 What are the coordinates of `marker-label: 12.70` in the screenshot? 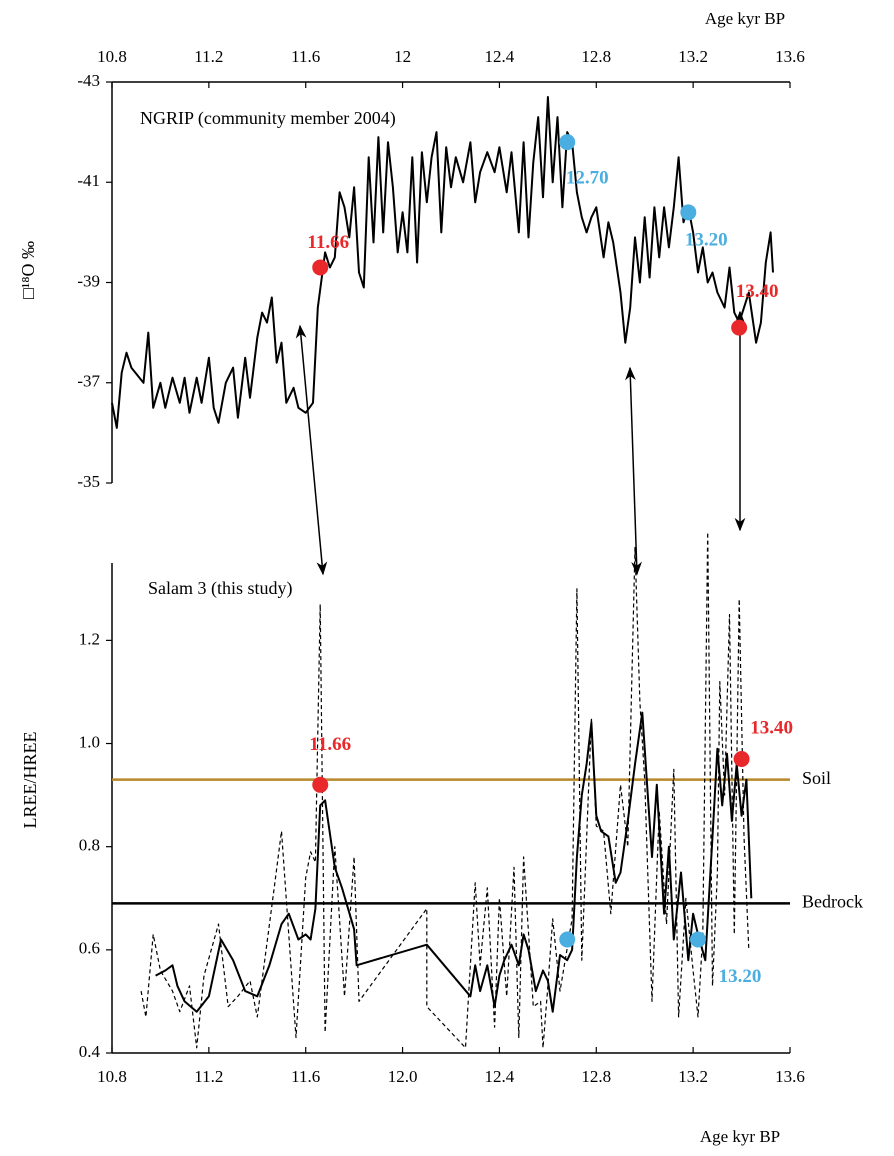 It's located at (587, 178).